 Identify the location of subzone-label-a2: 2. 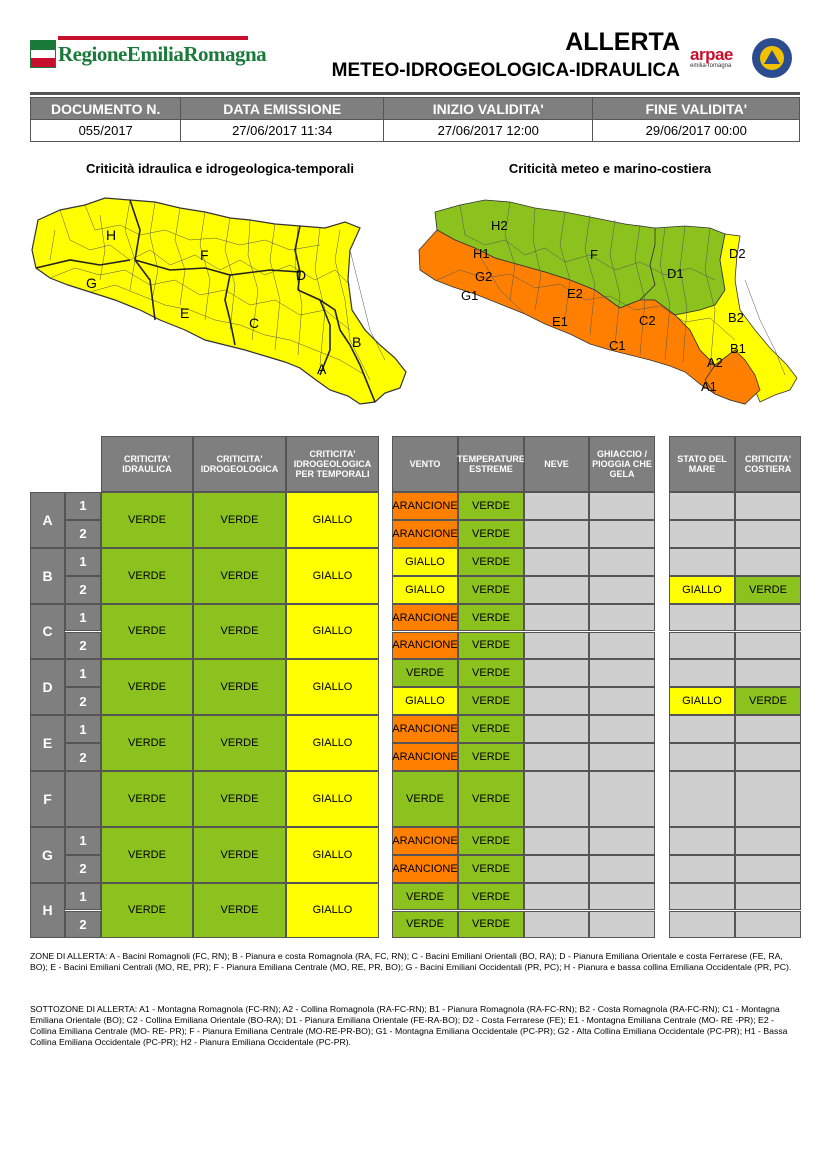
(83, 533).